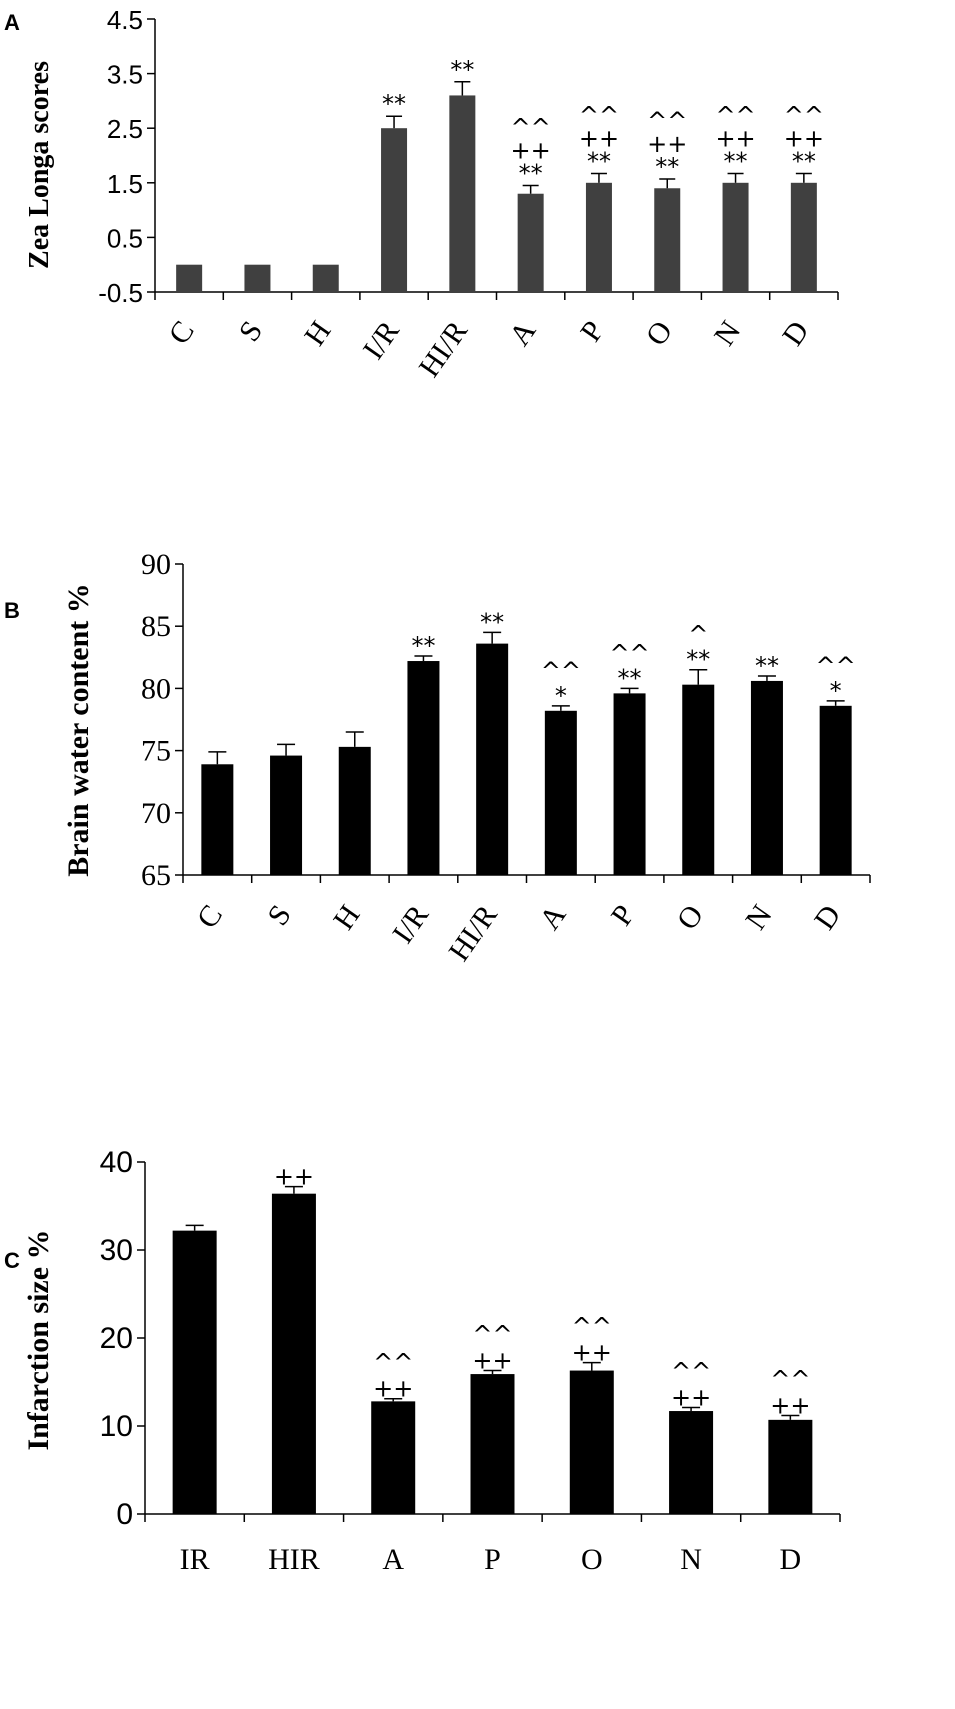 The width and height of the screenshot is (955, 1709). Describe the element at coordinates (125, 238) in the screenshot. I see `y-tick-label: 0.5` at that location.